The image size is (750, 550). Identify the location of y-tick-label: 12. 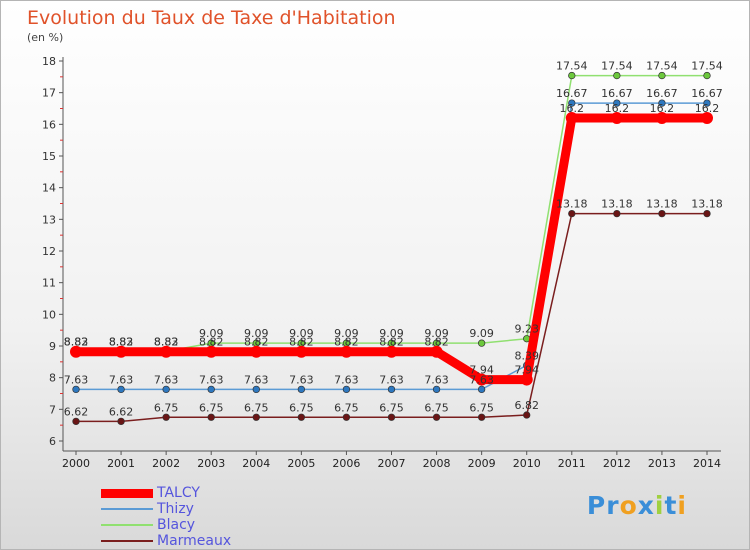
(49, 251).